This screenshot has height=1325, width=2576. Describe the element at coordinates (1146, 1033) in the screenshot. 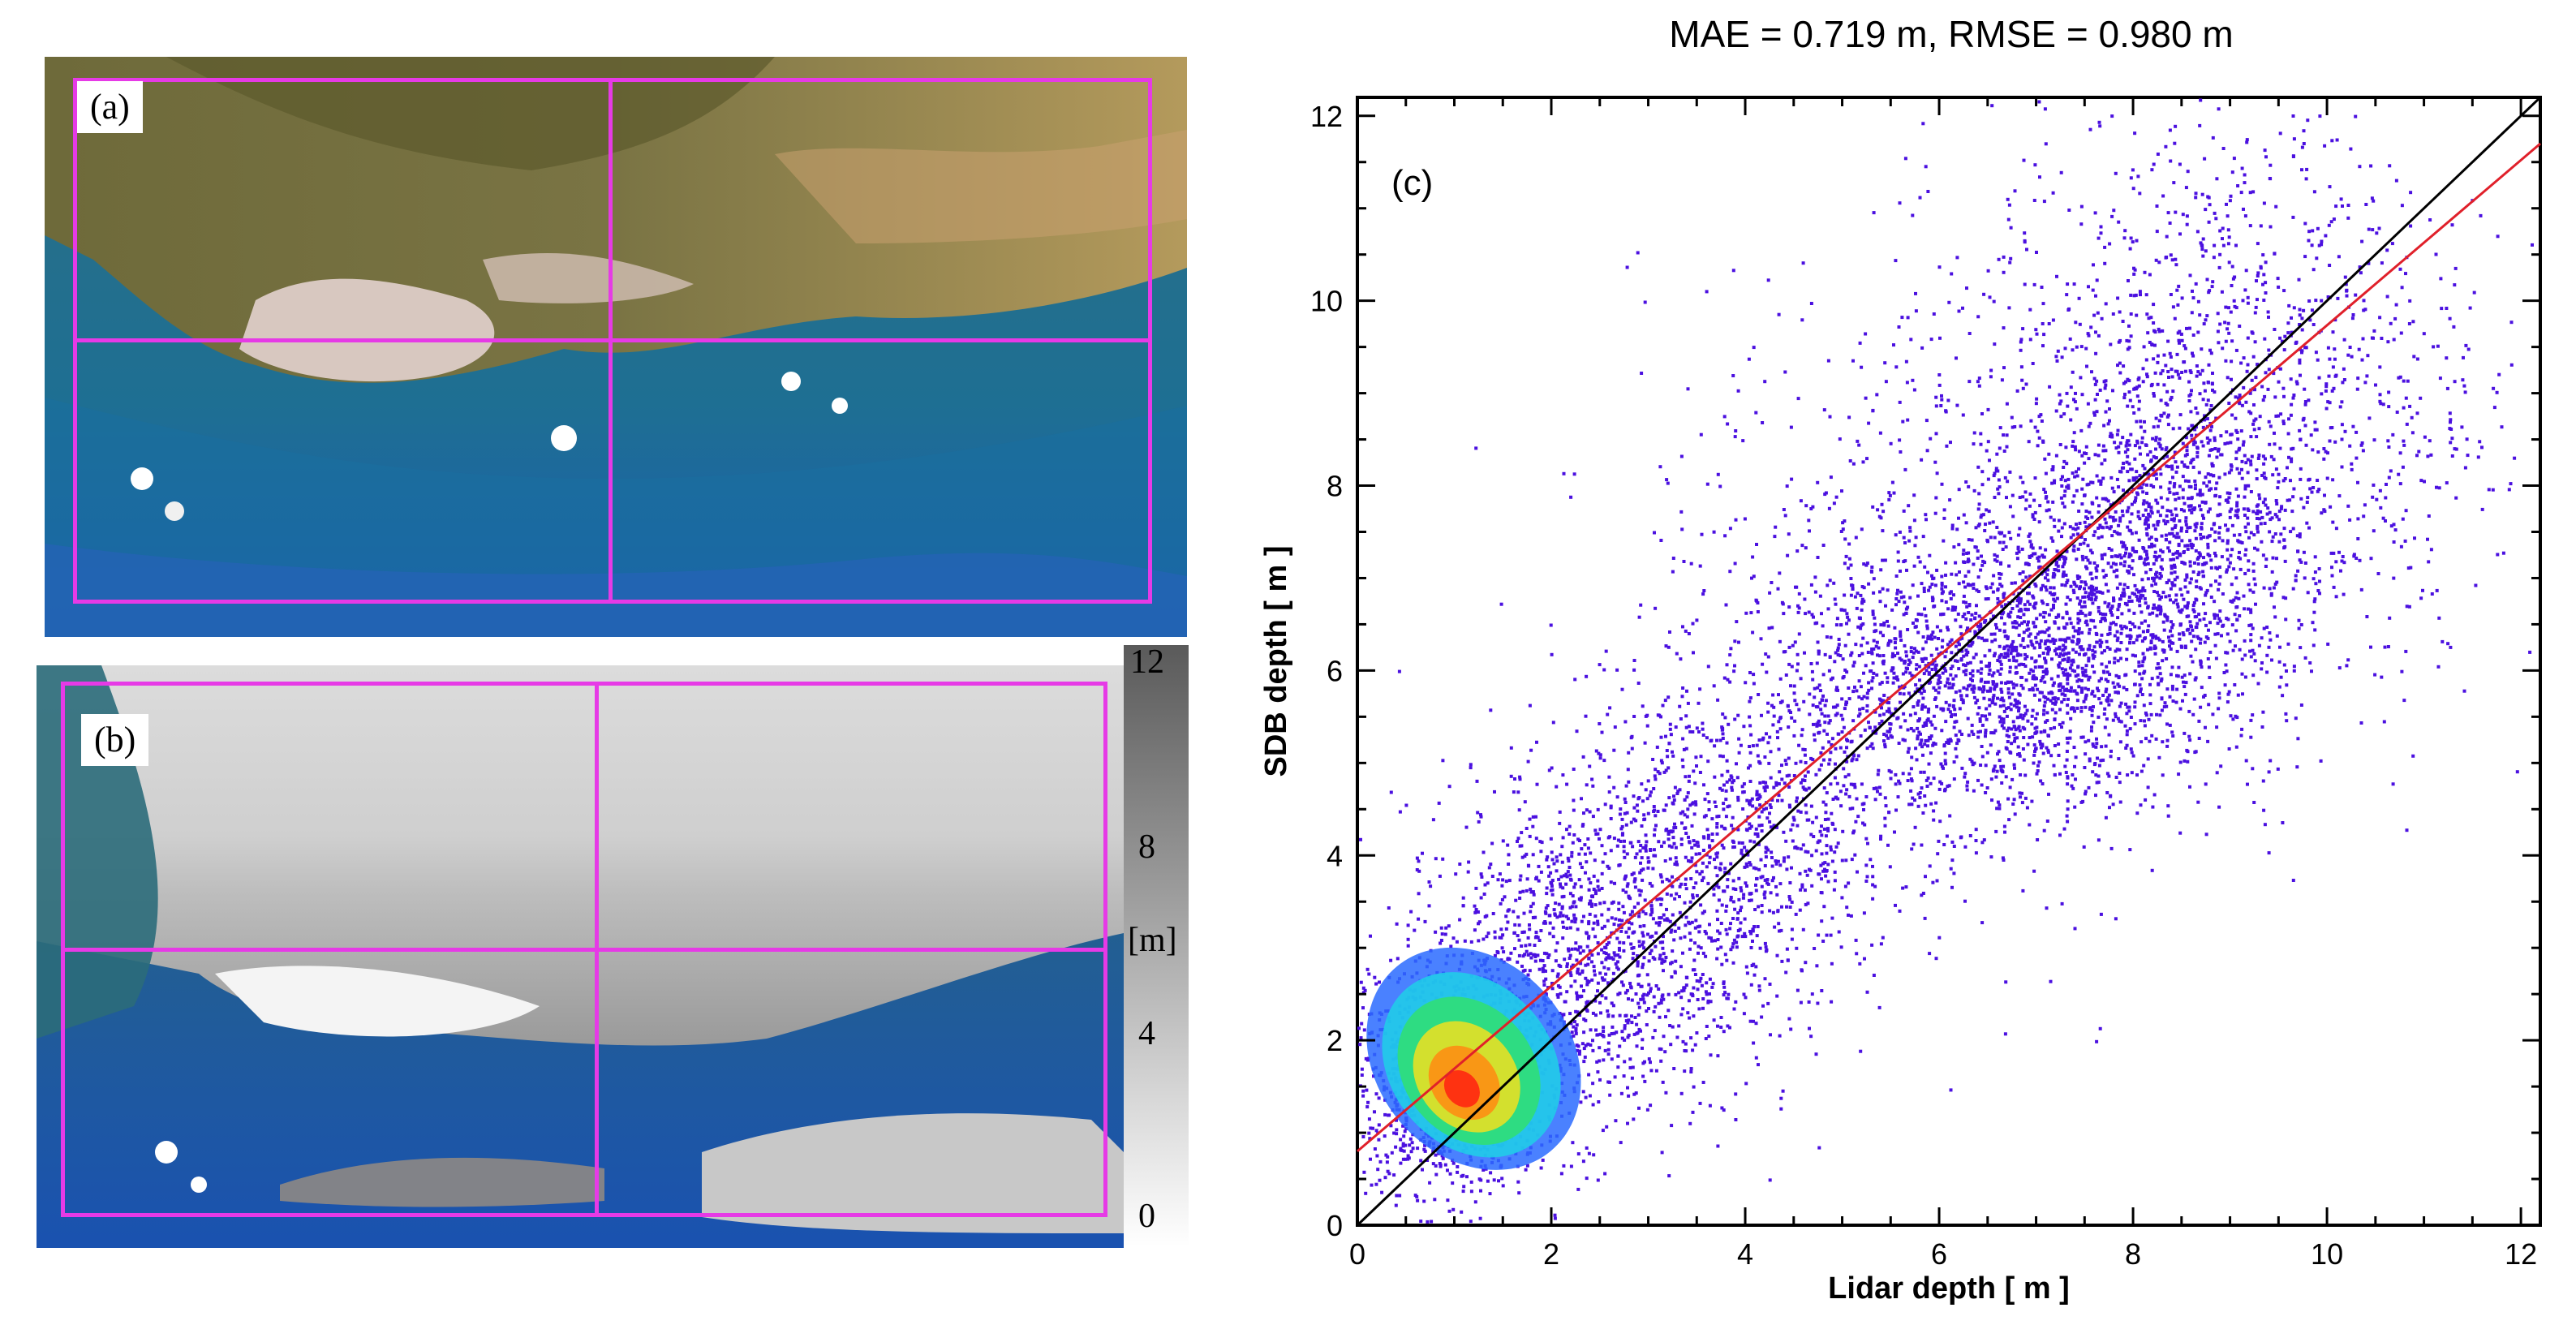

I see `colorbar-tick-4: 4` at that location.